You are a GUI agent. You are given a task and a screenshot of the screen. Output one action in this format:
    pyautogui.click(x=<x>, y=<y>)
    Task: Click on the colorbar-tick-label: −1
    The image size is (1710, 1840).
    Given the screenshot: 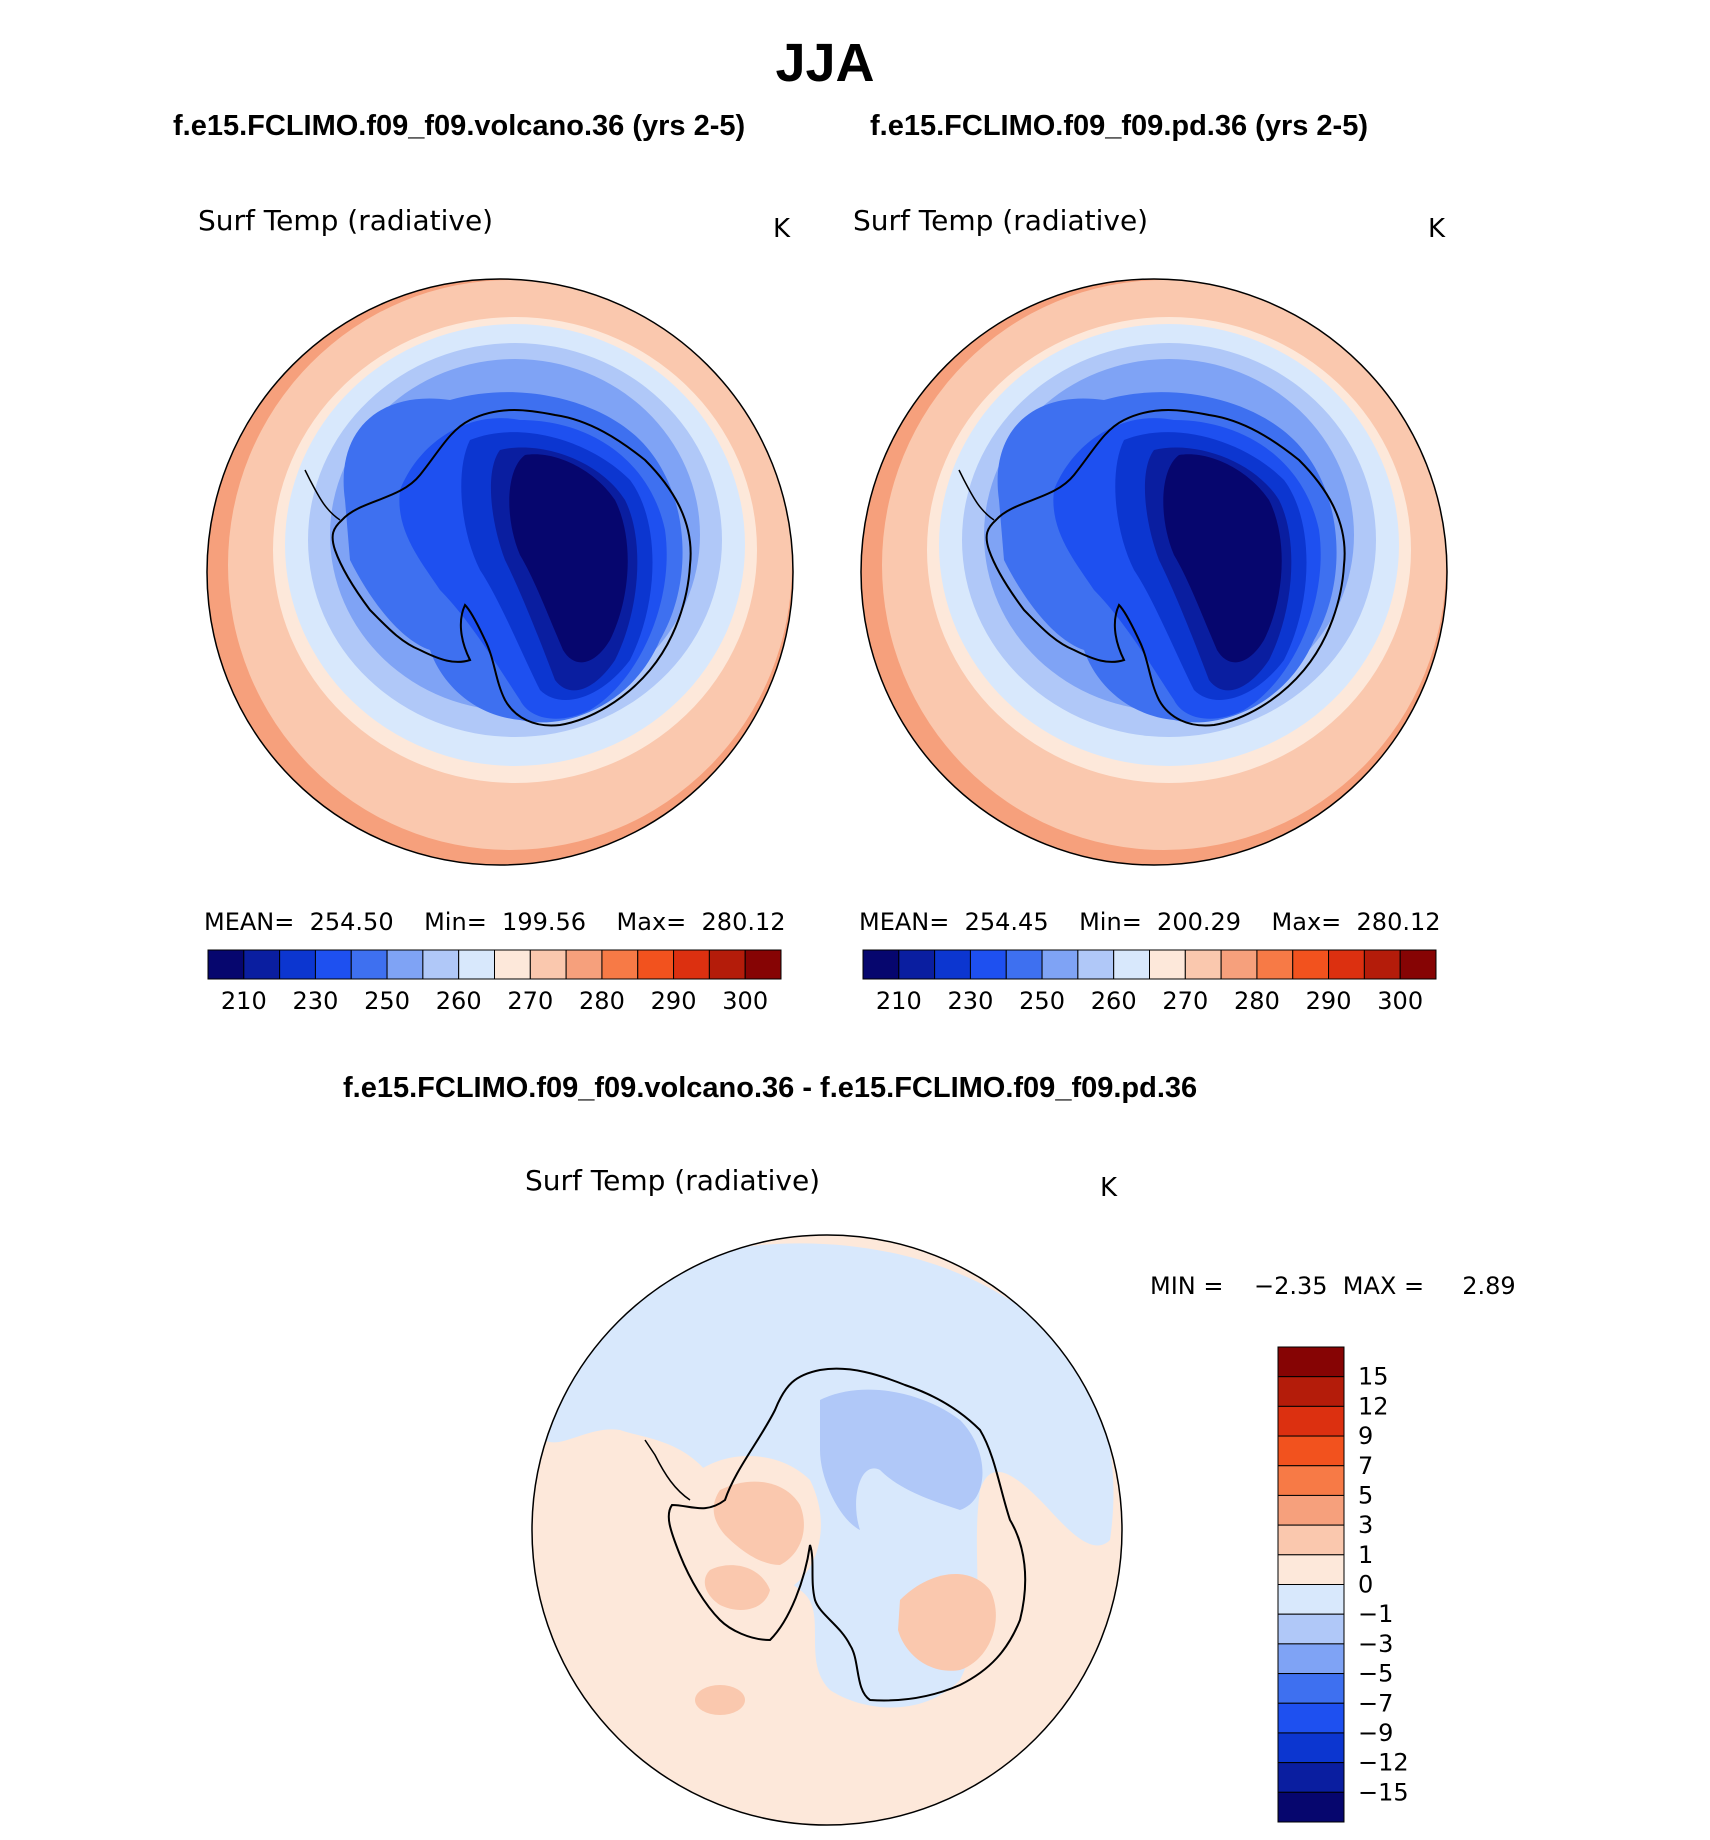 What is the action you would take?
    pyautogui.click(x=1375, y=1614)
    